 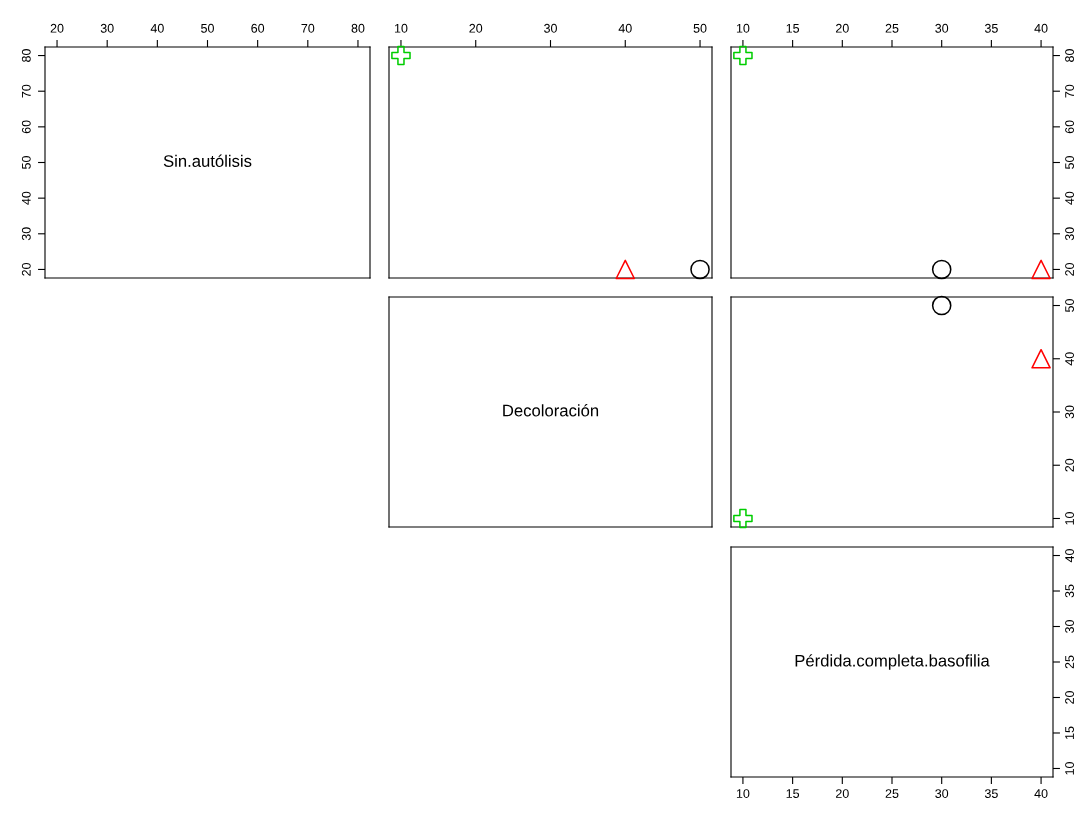 I want to click on y-tick-label: 35, so click(x=1069, y=591).